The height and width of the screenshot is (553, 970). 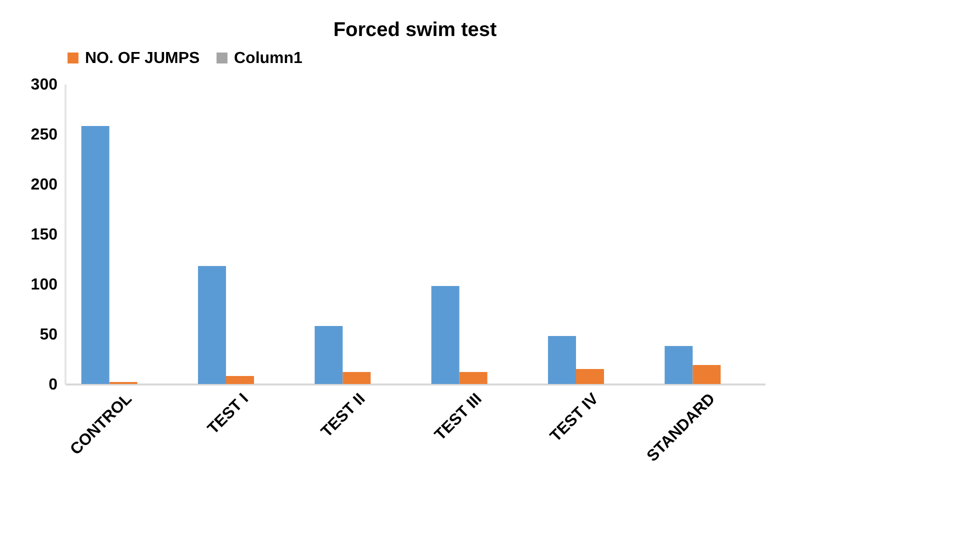 I want to click on y-tick-label: 150, so click(x=44, y=235).